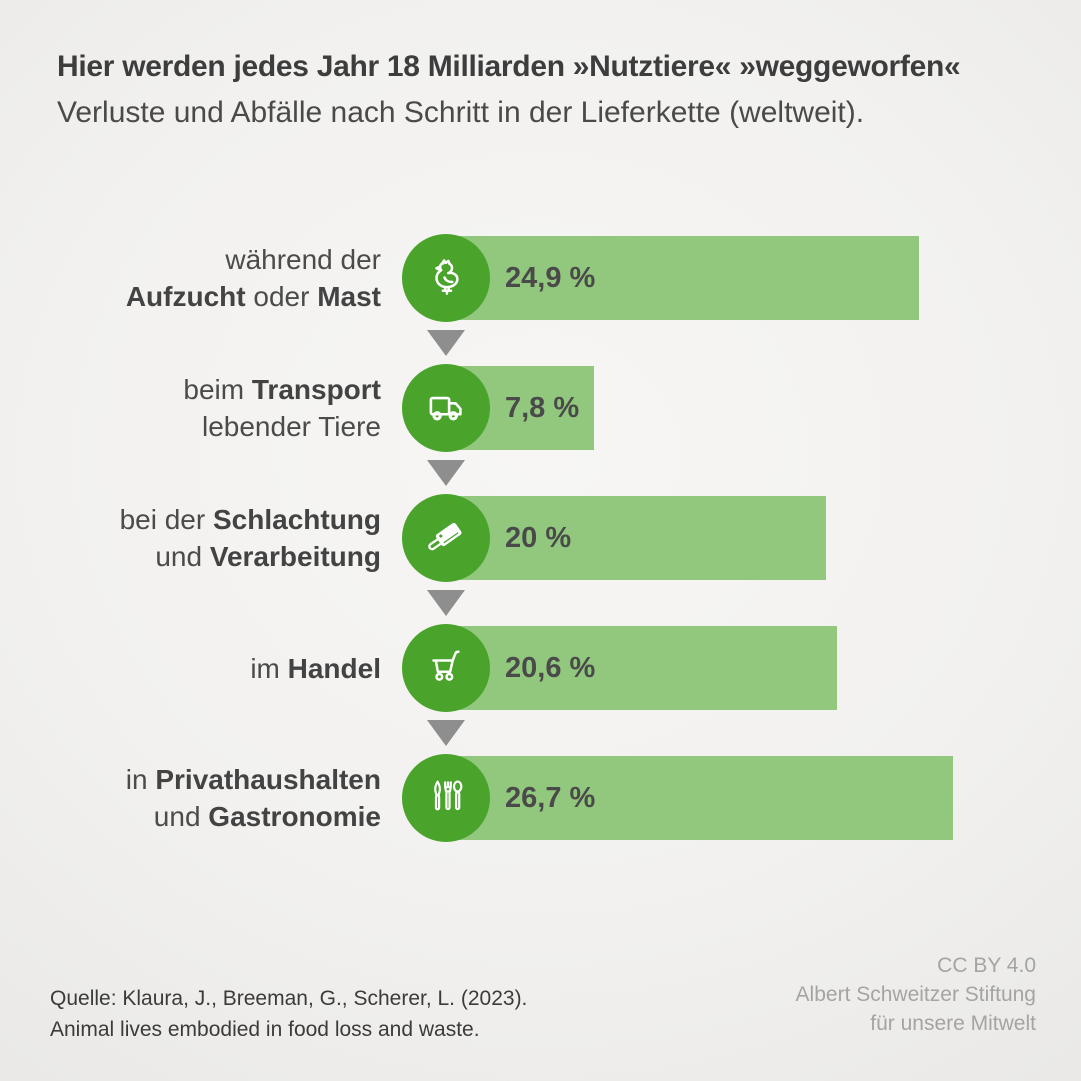  I want to click on truck-icon, so click(445, 408).